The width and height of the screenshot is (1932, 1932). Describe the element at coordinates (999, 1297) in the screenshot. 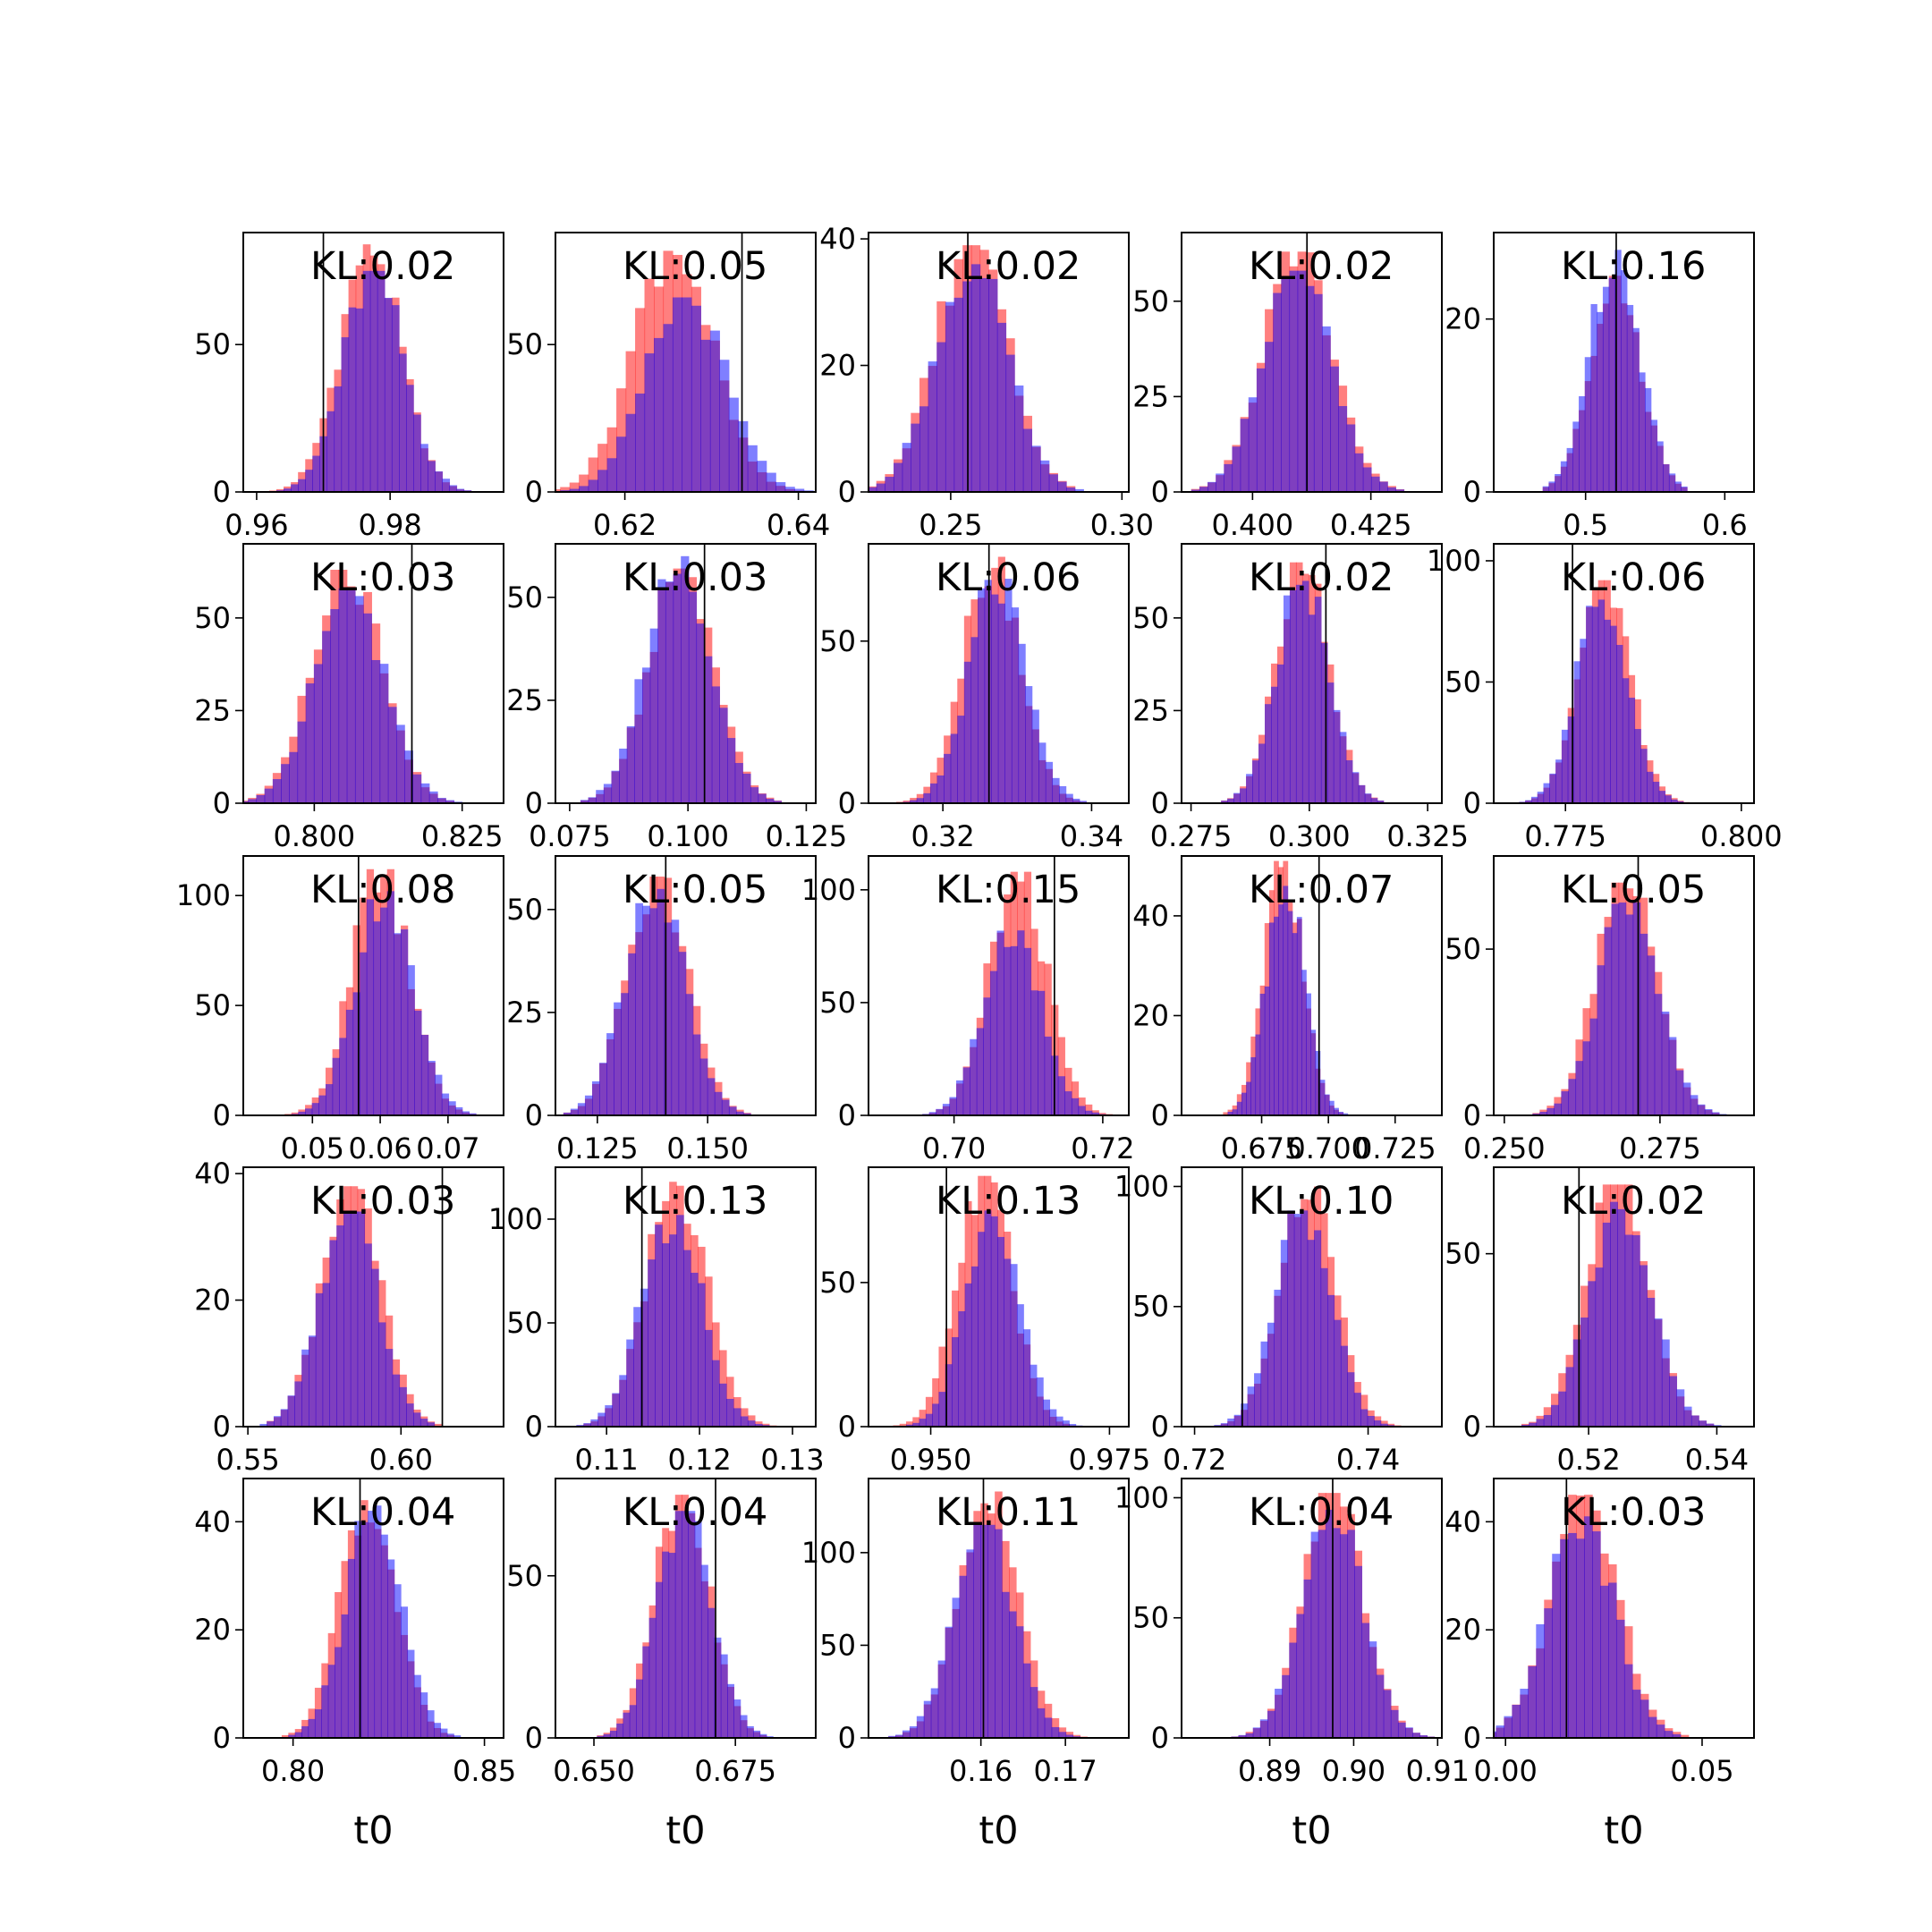

I see `axes-frame` at that location.